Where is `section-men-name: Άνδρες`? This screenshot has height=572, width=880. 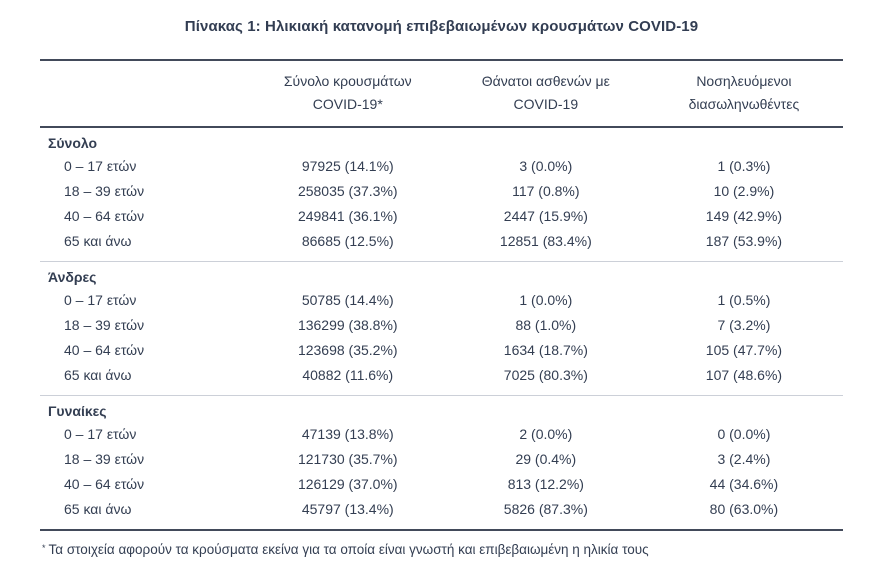
section-men-name: Άνδρες is located at coordinates (72, 277).